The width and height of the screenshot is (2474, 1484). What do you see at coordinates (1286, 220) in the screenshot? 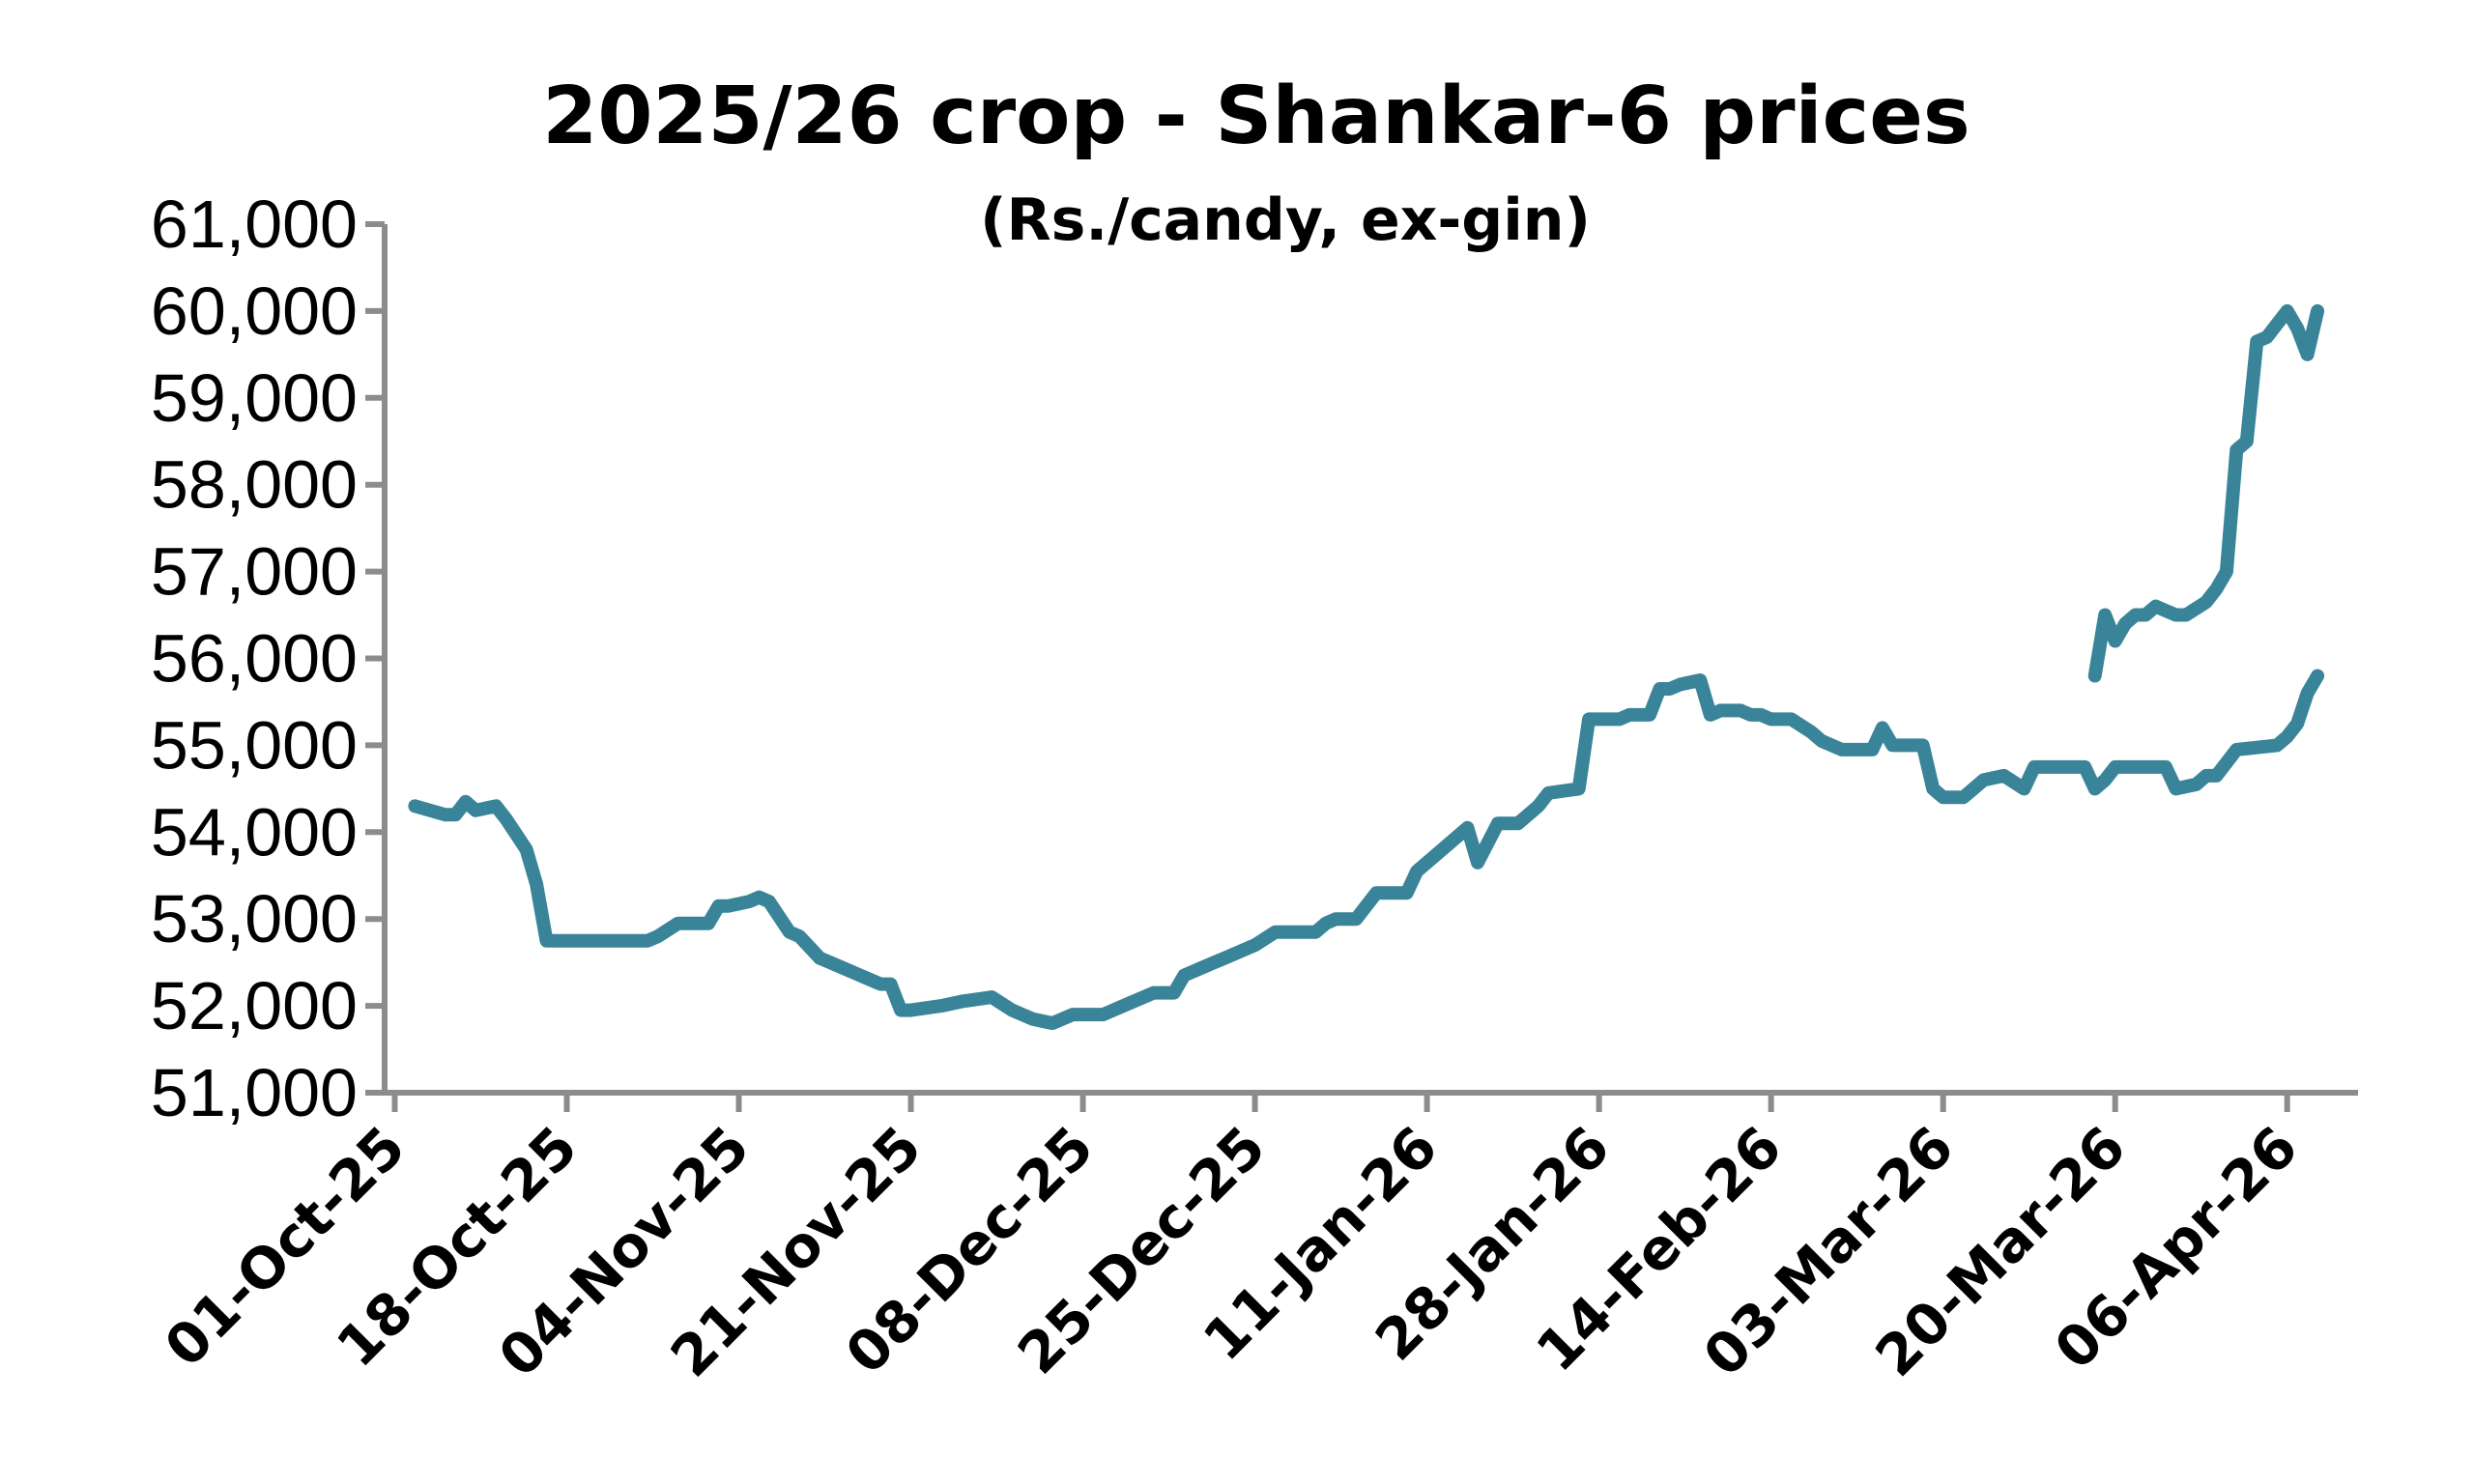
I see `chart-subtitle: (Rs./candy, ex-gin)` at bounding box center [1286, 220].